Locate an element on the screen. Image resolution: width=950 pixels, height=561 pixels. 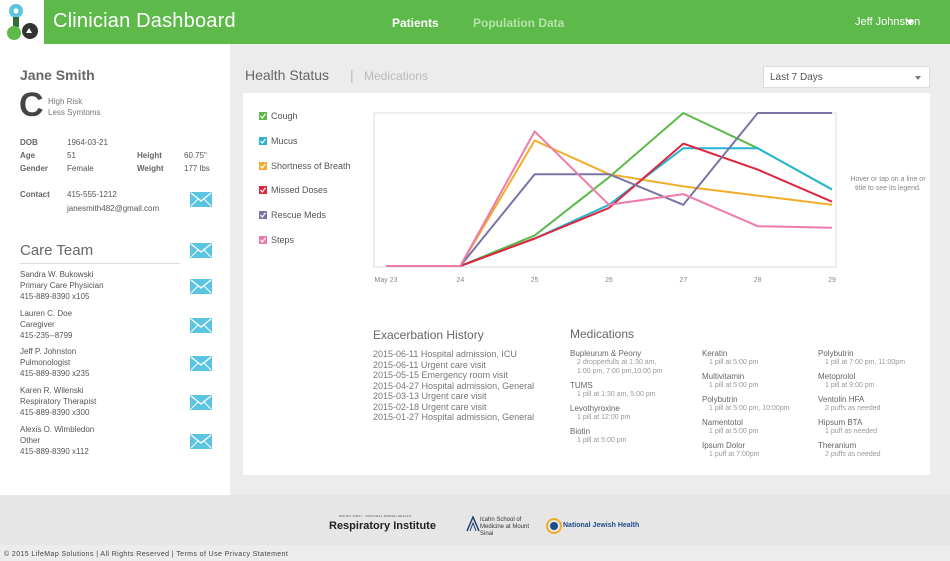
medication-dose: 1 pill at 5:00 pm, 10:00pm is located at coordinates (749, 408).